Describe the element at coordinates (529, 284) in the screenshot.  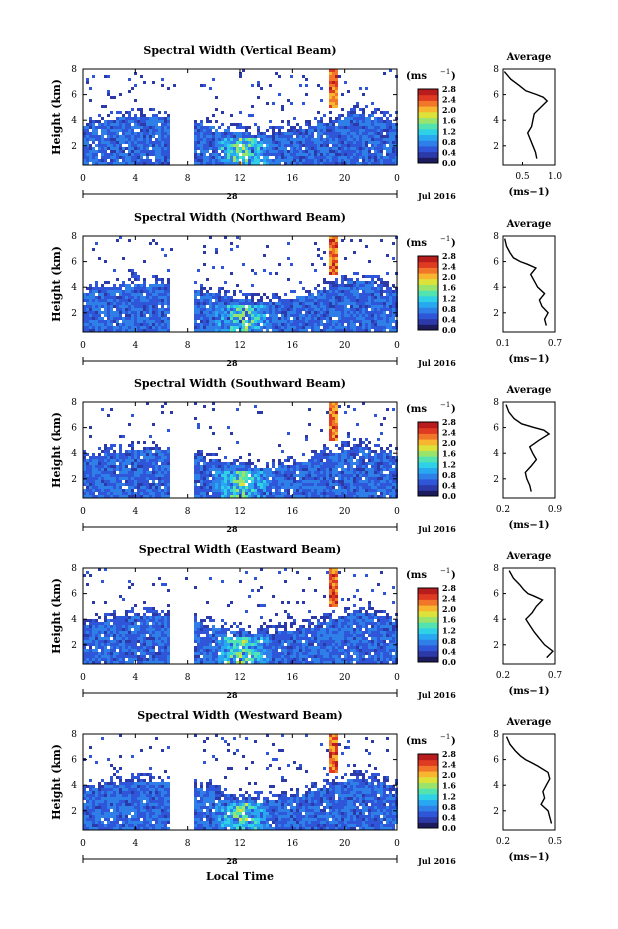
I see `average-frame` at that location.